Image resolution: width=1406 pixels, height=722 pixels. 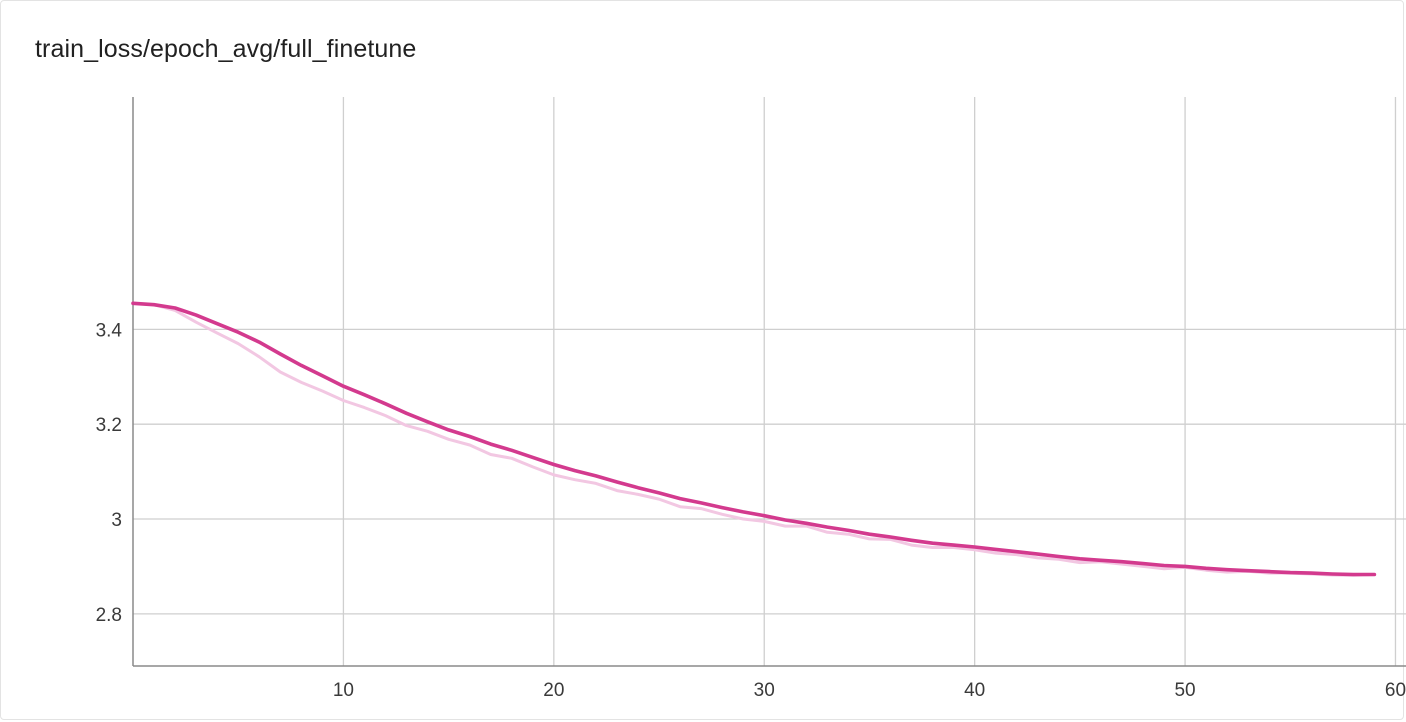 What do you see at coordinates (109, 330) in the screenshot?
I see `y-tick-label: 3.4` at bounding box center [109, 330].